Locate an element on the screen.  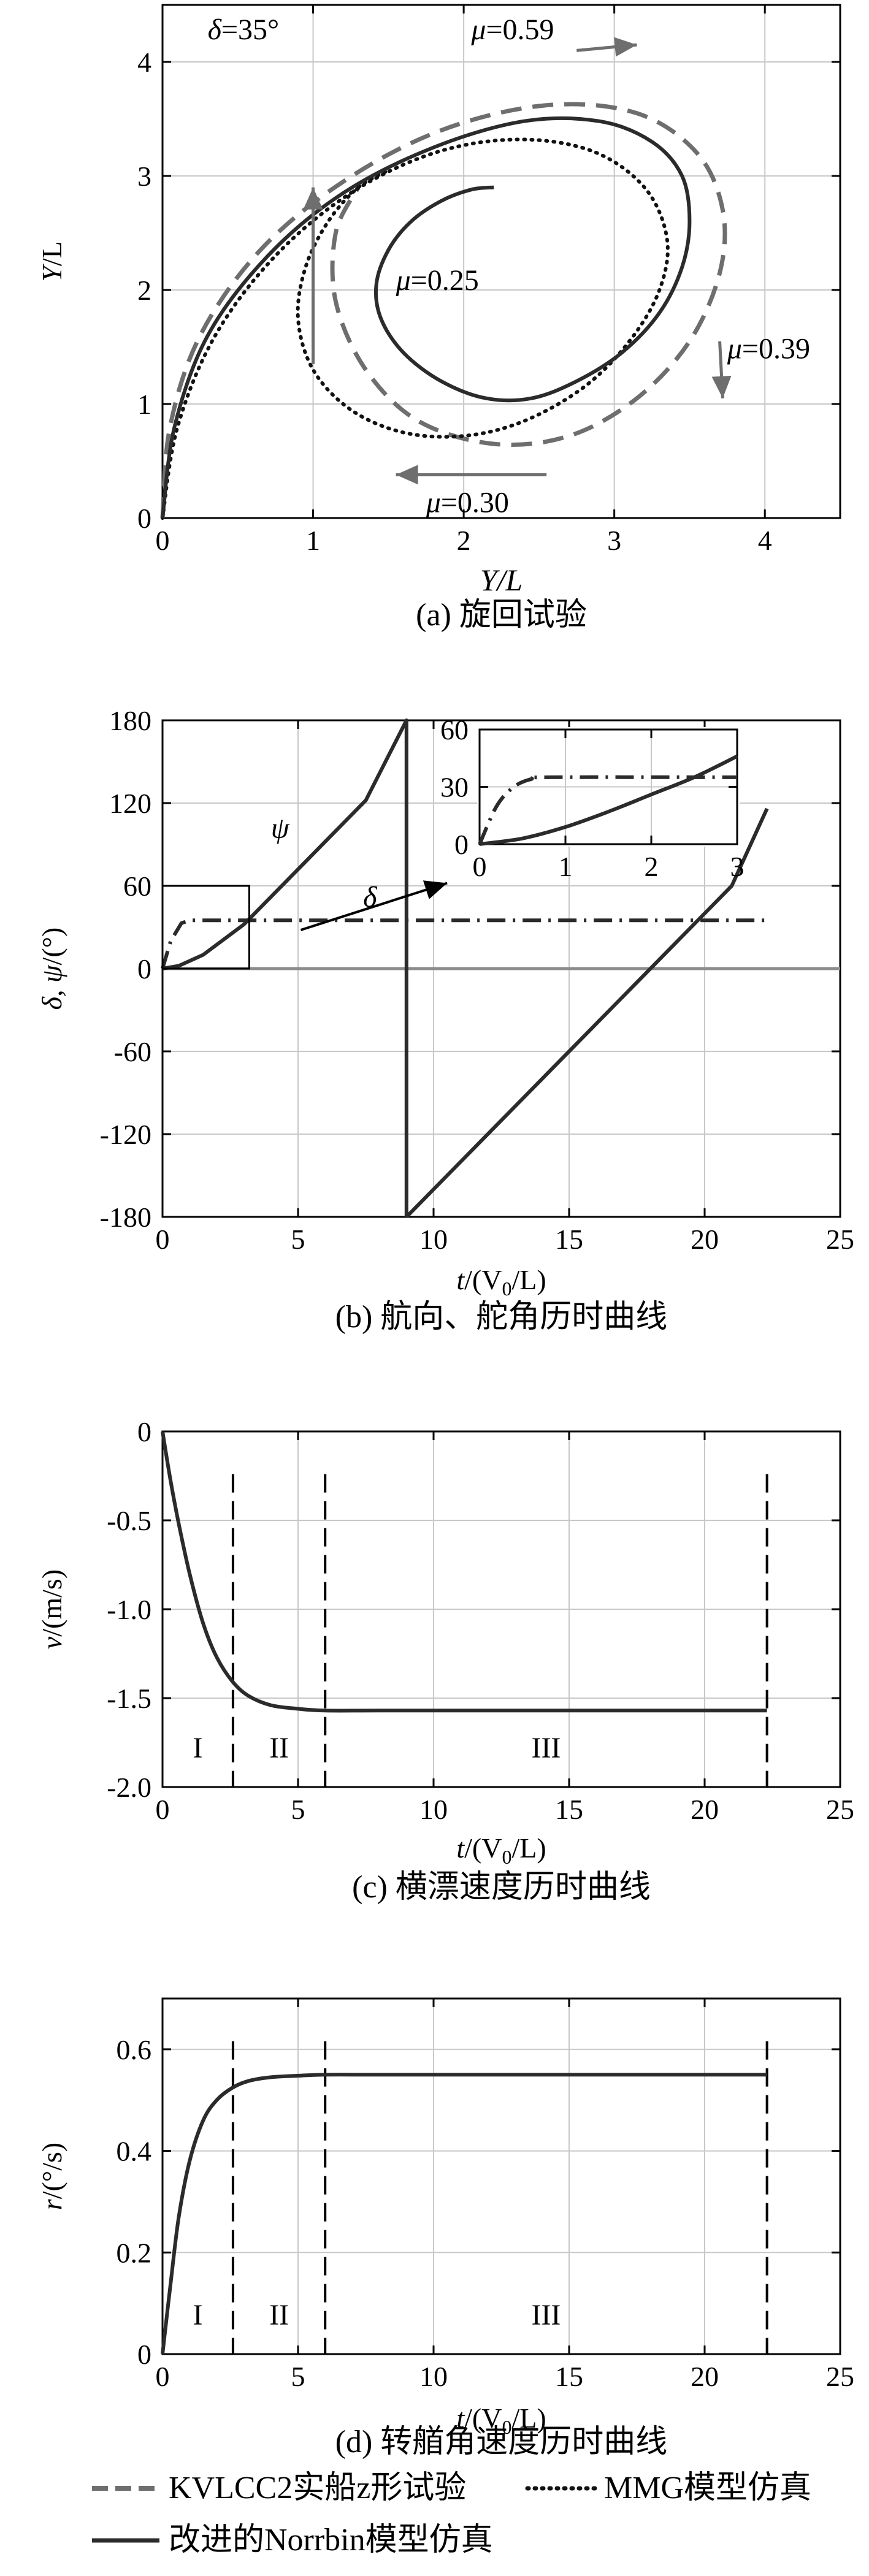
panel-c-ytick-label-2: -1.0 is located at coordinates (129, 1609).